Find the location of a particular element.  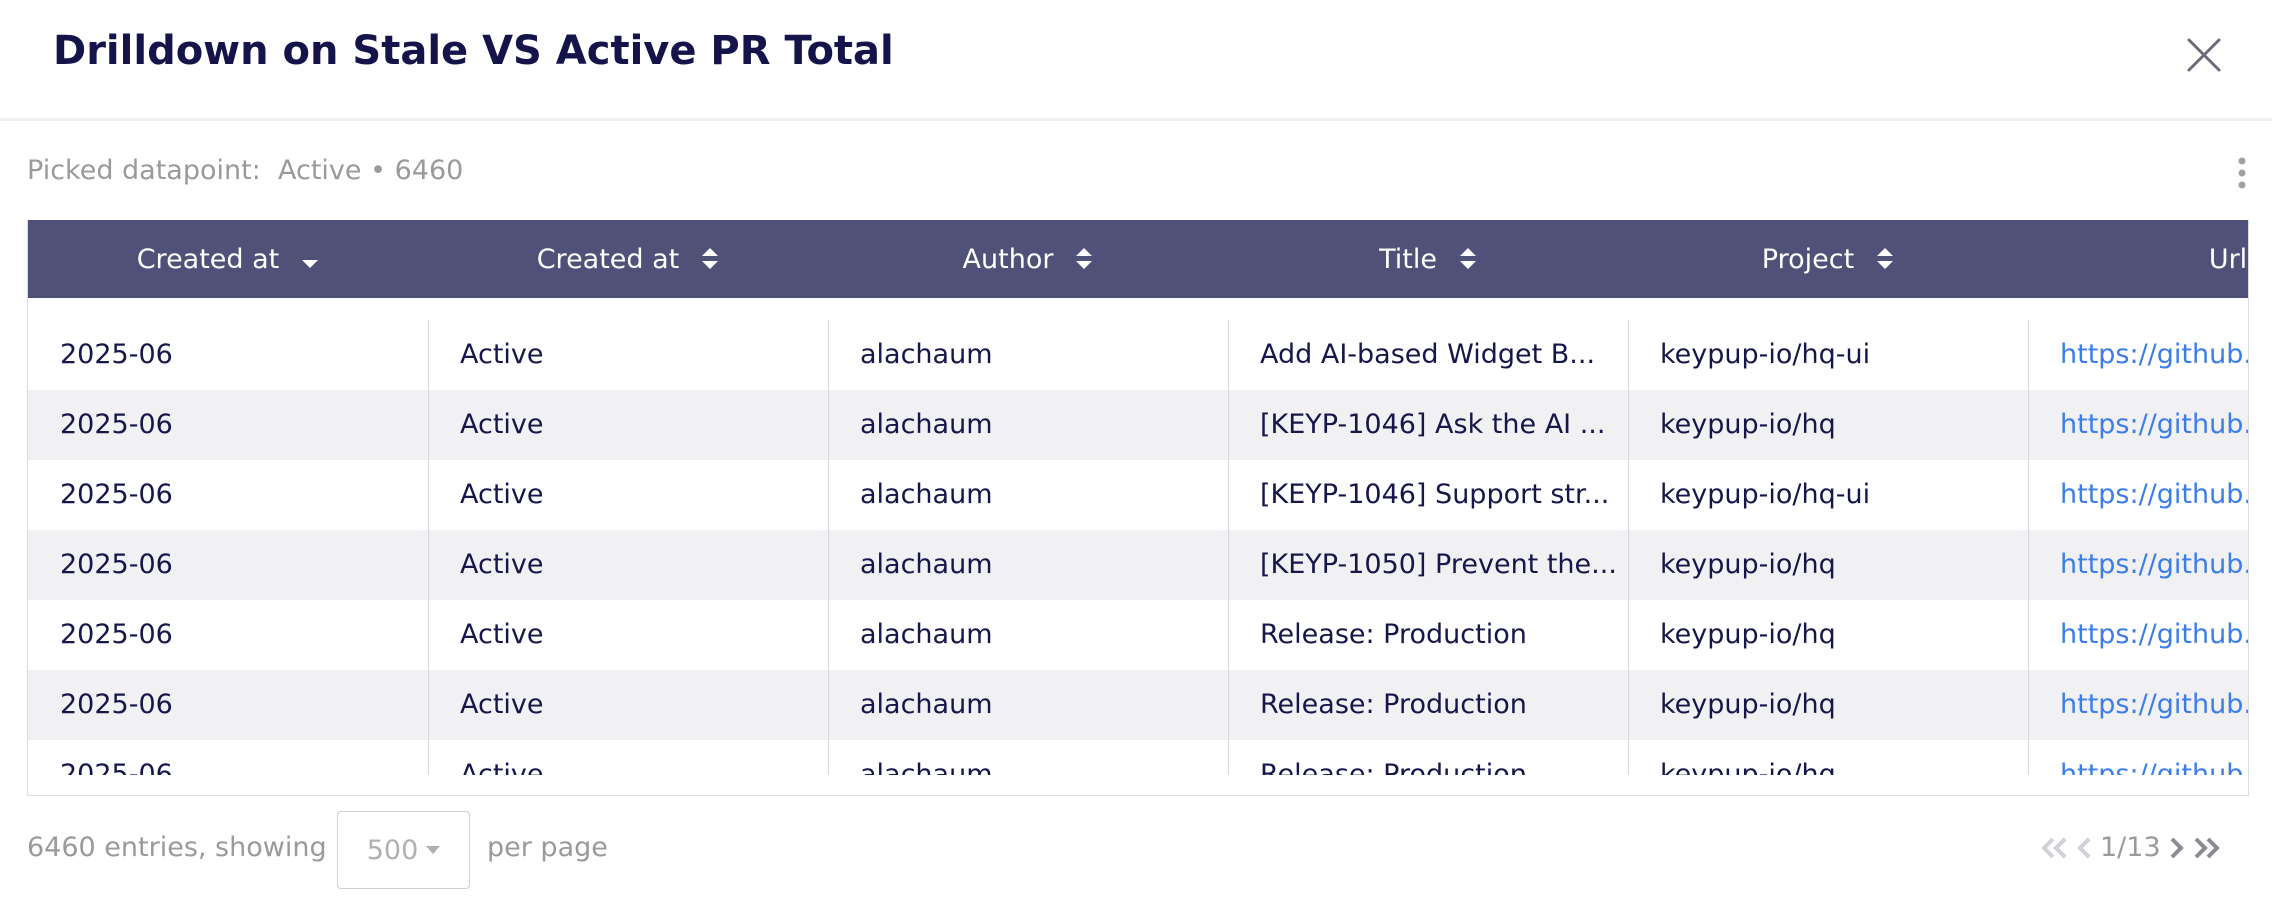

picked-datapoint: Picked datapoint: Active • 6460 is located at coordinates (245, 170).